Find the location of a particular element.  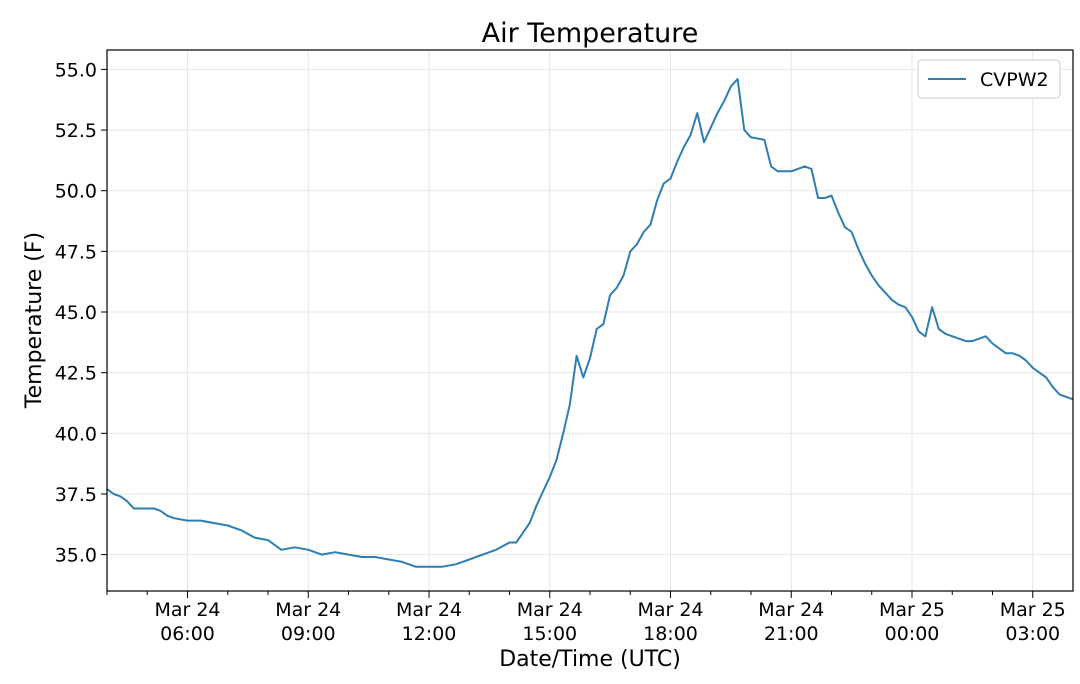

x-tick-label-time: 03:00 is located at coordinates (1032, 634).